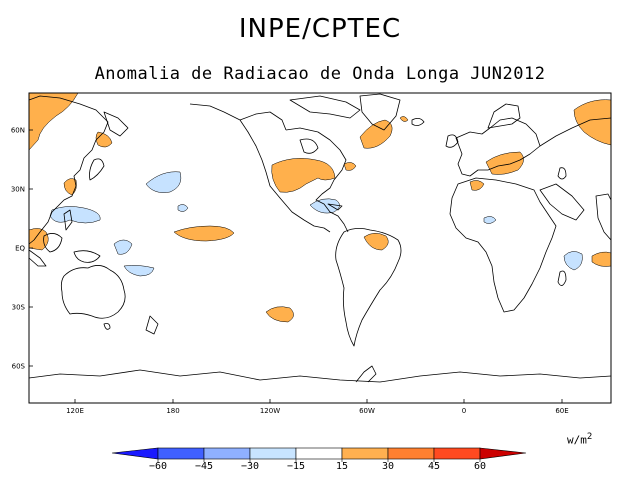  What do you see at coordinates (116, 124) in the screenshot?
I see `coastline-kamchatka` at bounding box center [116, 124].